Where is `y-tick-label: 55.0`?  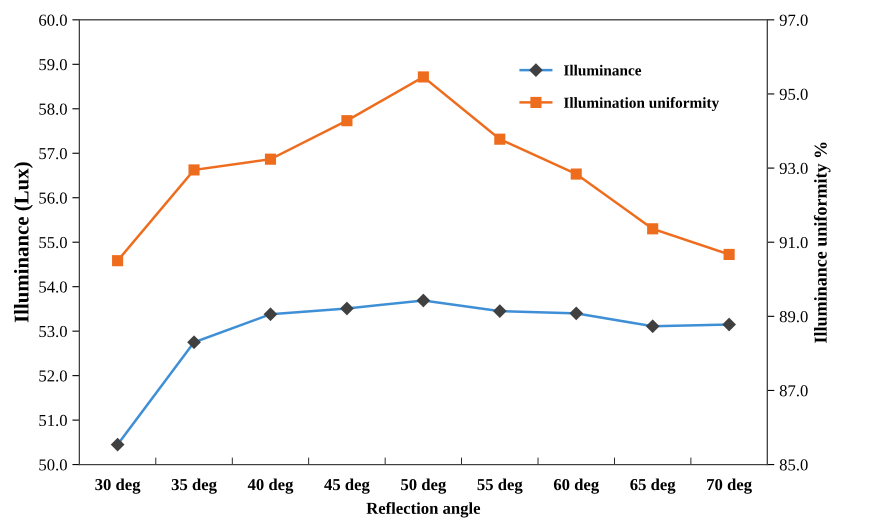
y-tick-label: 55.0 is located at coordinates (53, 242).